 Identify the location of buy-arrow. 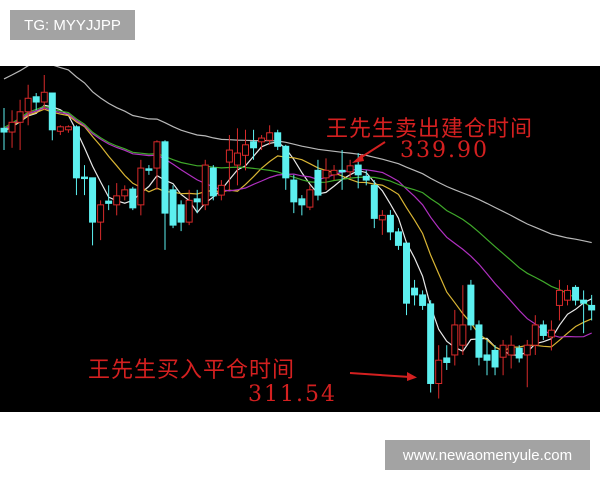
(383, 376).